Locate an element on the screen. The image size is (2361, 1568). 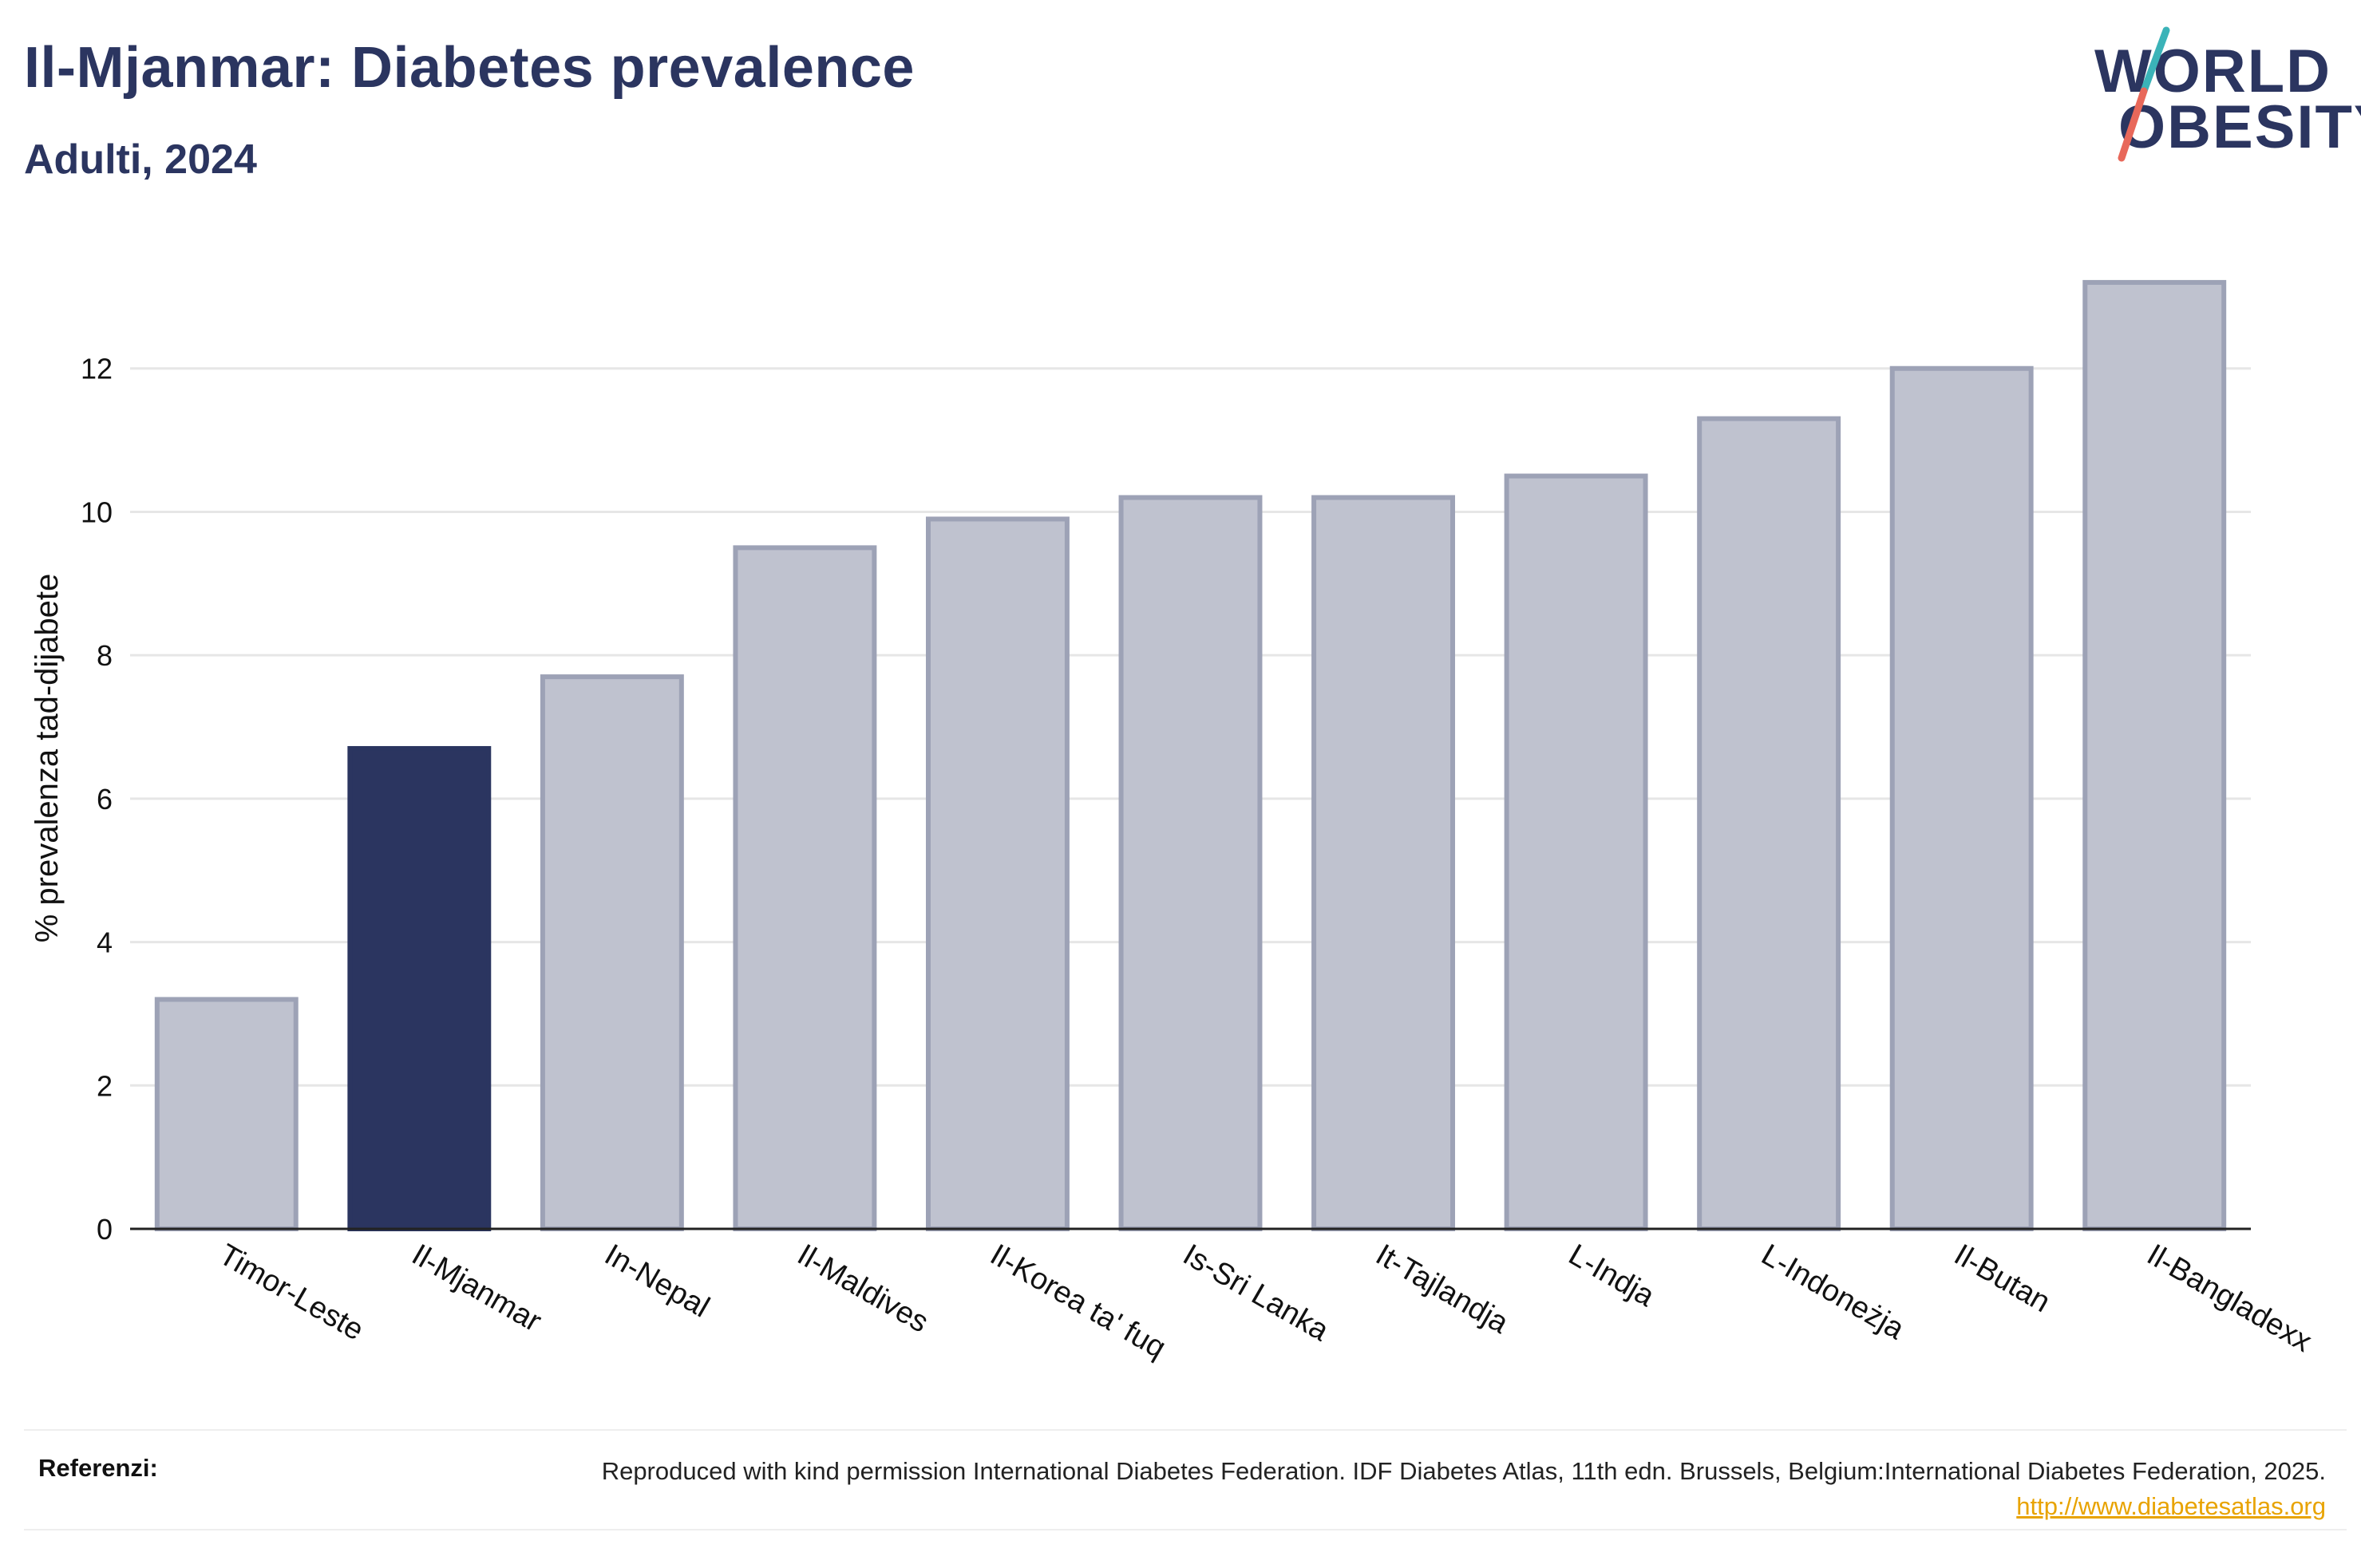
y-axis-title: % prevalenza tad-dijabete is located at coordinates (47, 758).